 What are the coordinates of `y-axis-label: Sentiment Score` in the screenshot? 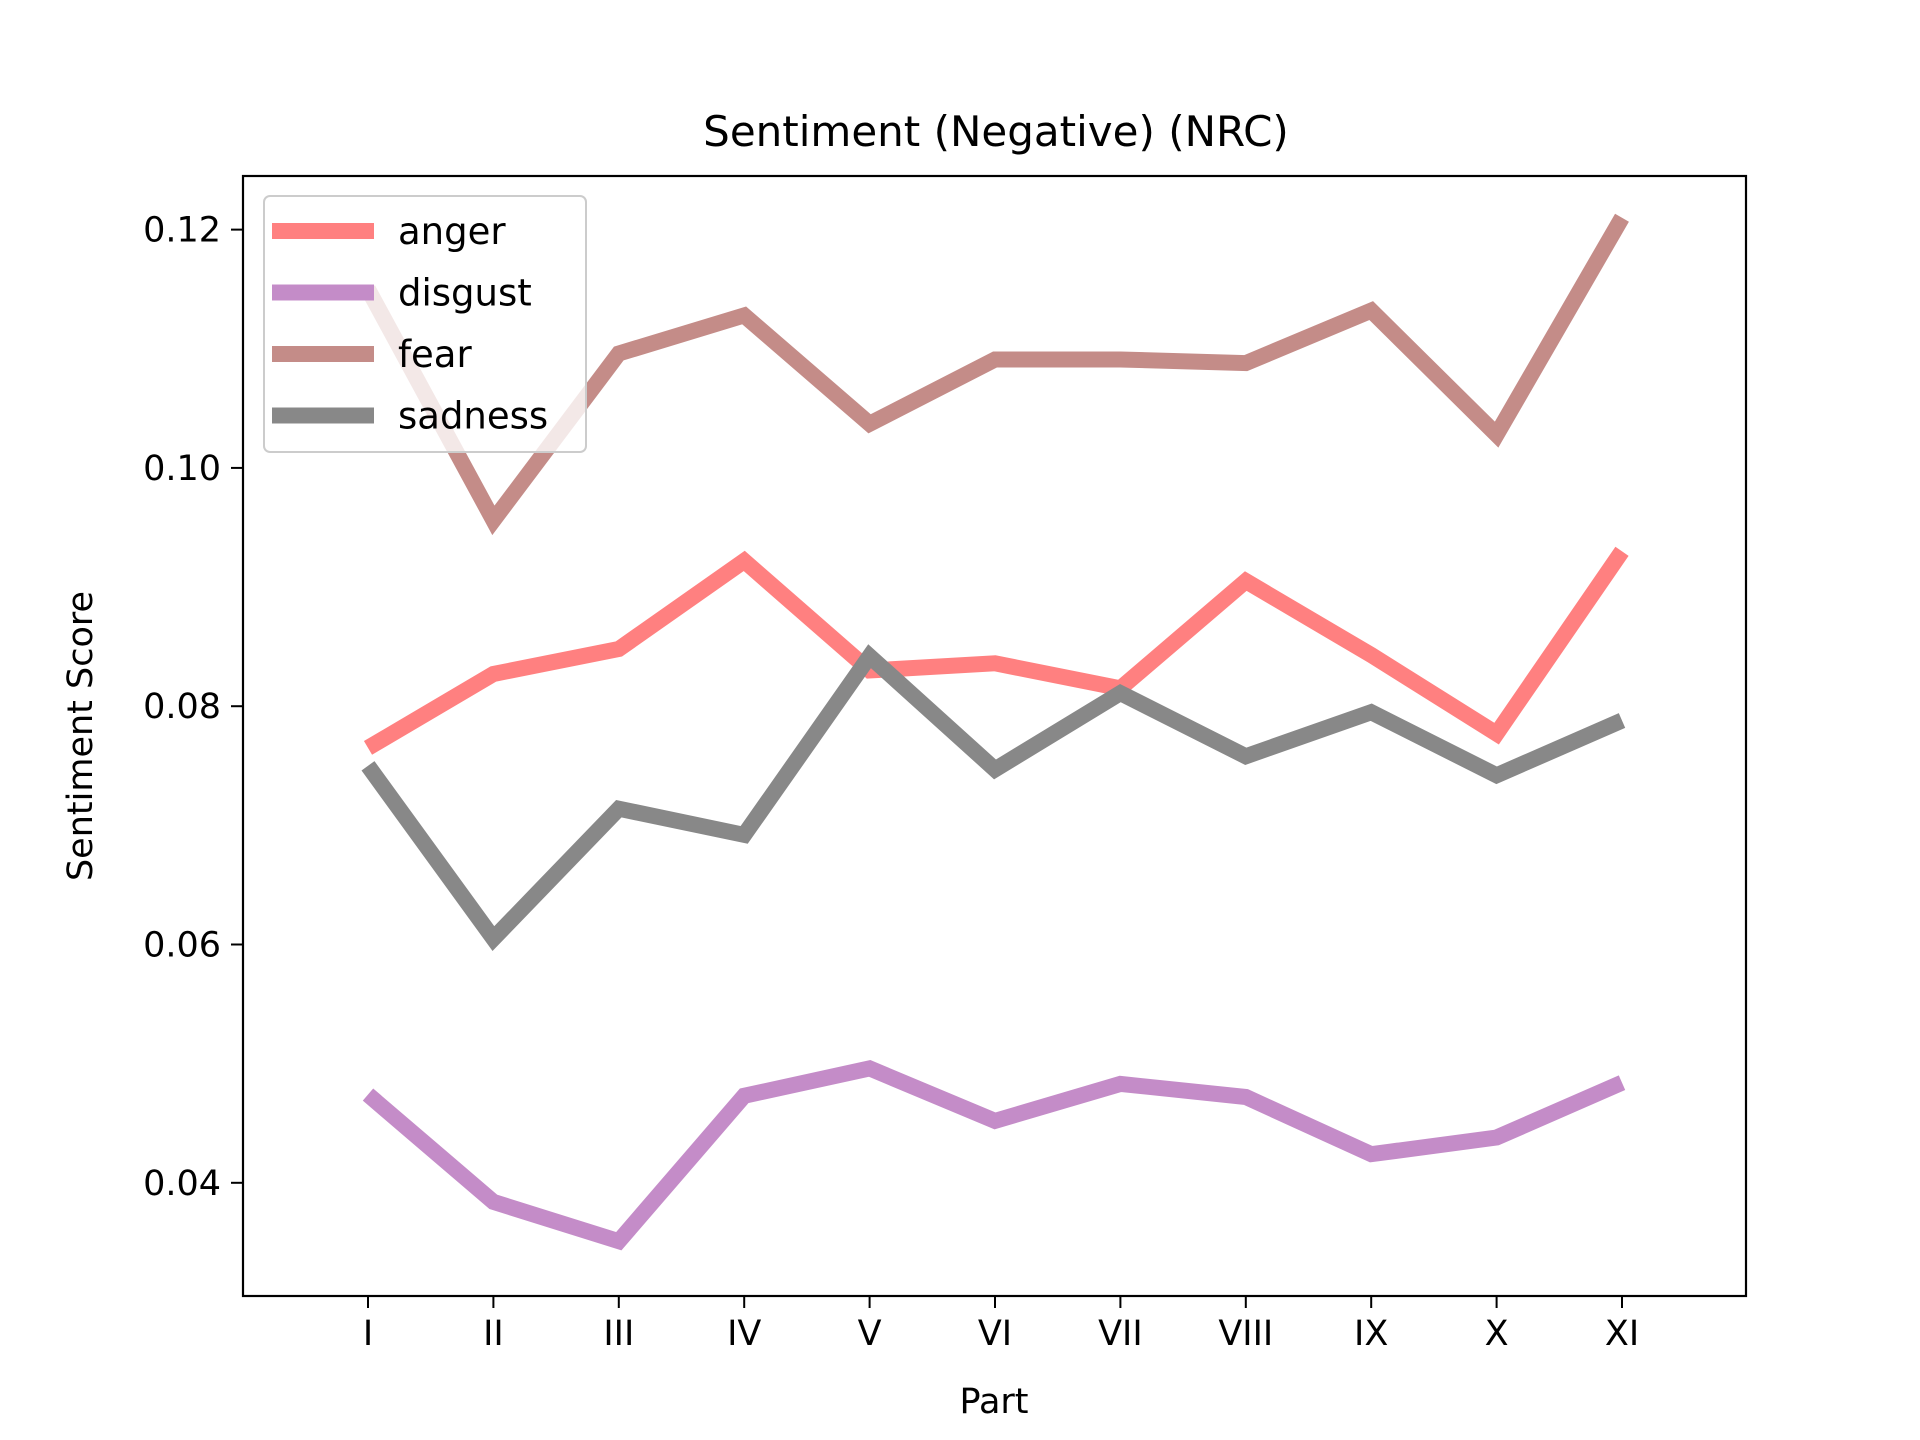 It's located at (81, 736).